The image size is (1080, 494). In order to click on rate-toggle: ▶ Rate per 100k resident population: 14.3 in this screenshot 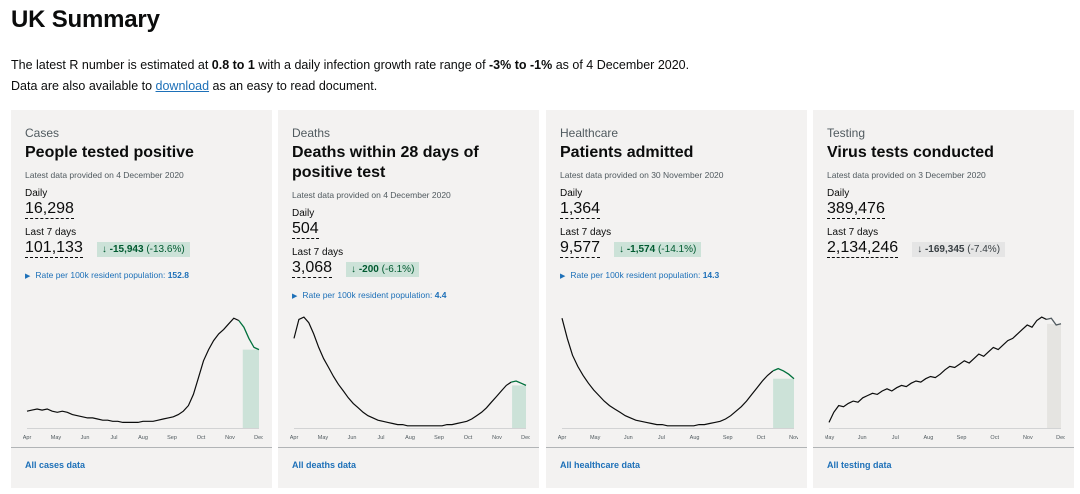, I will do `click(640, 275)`.